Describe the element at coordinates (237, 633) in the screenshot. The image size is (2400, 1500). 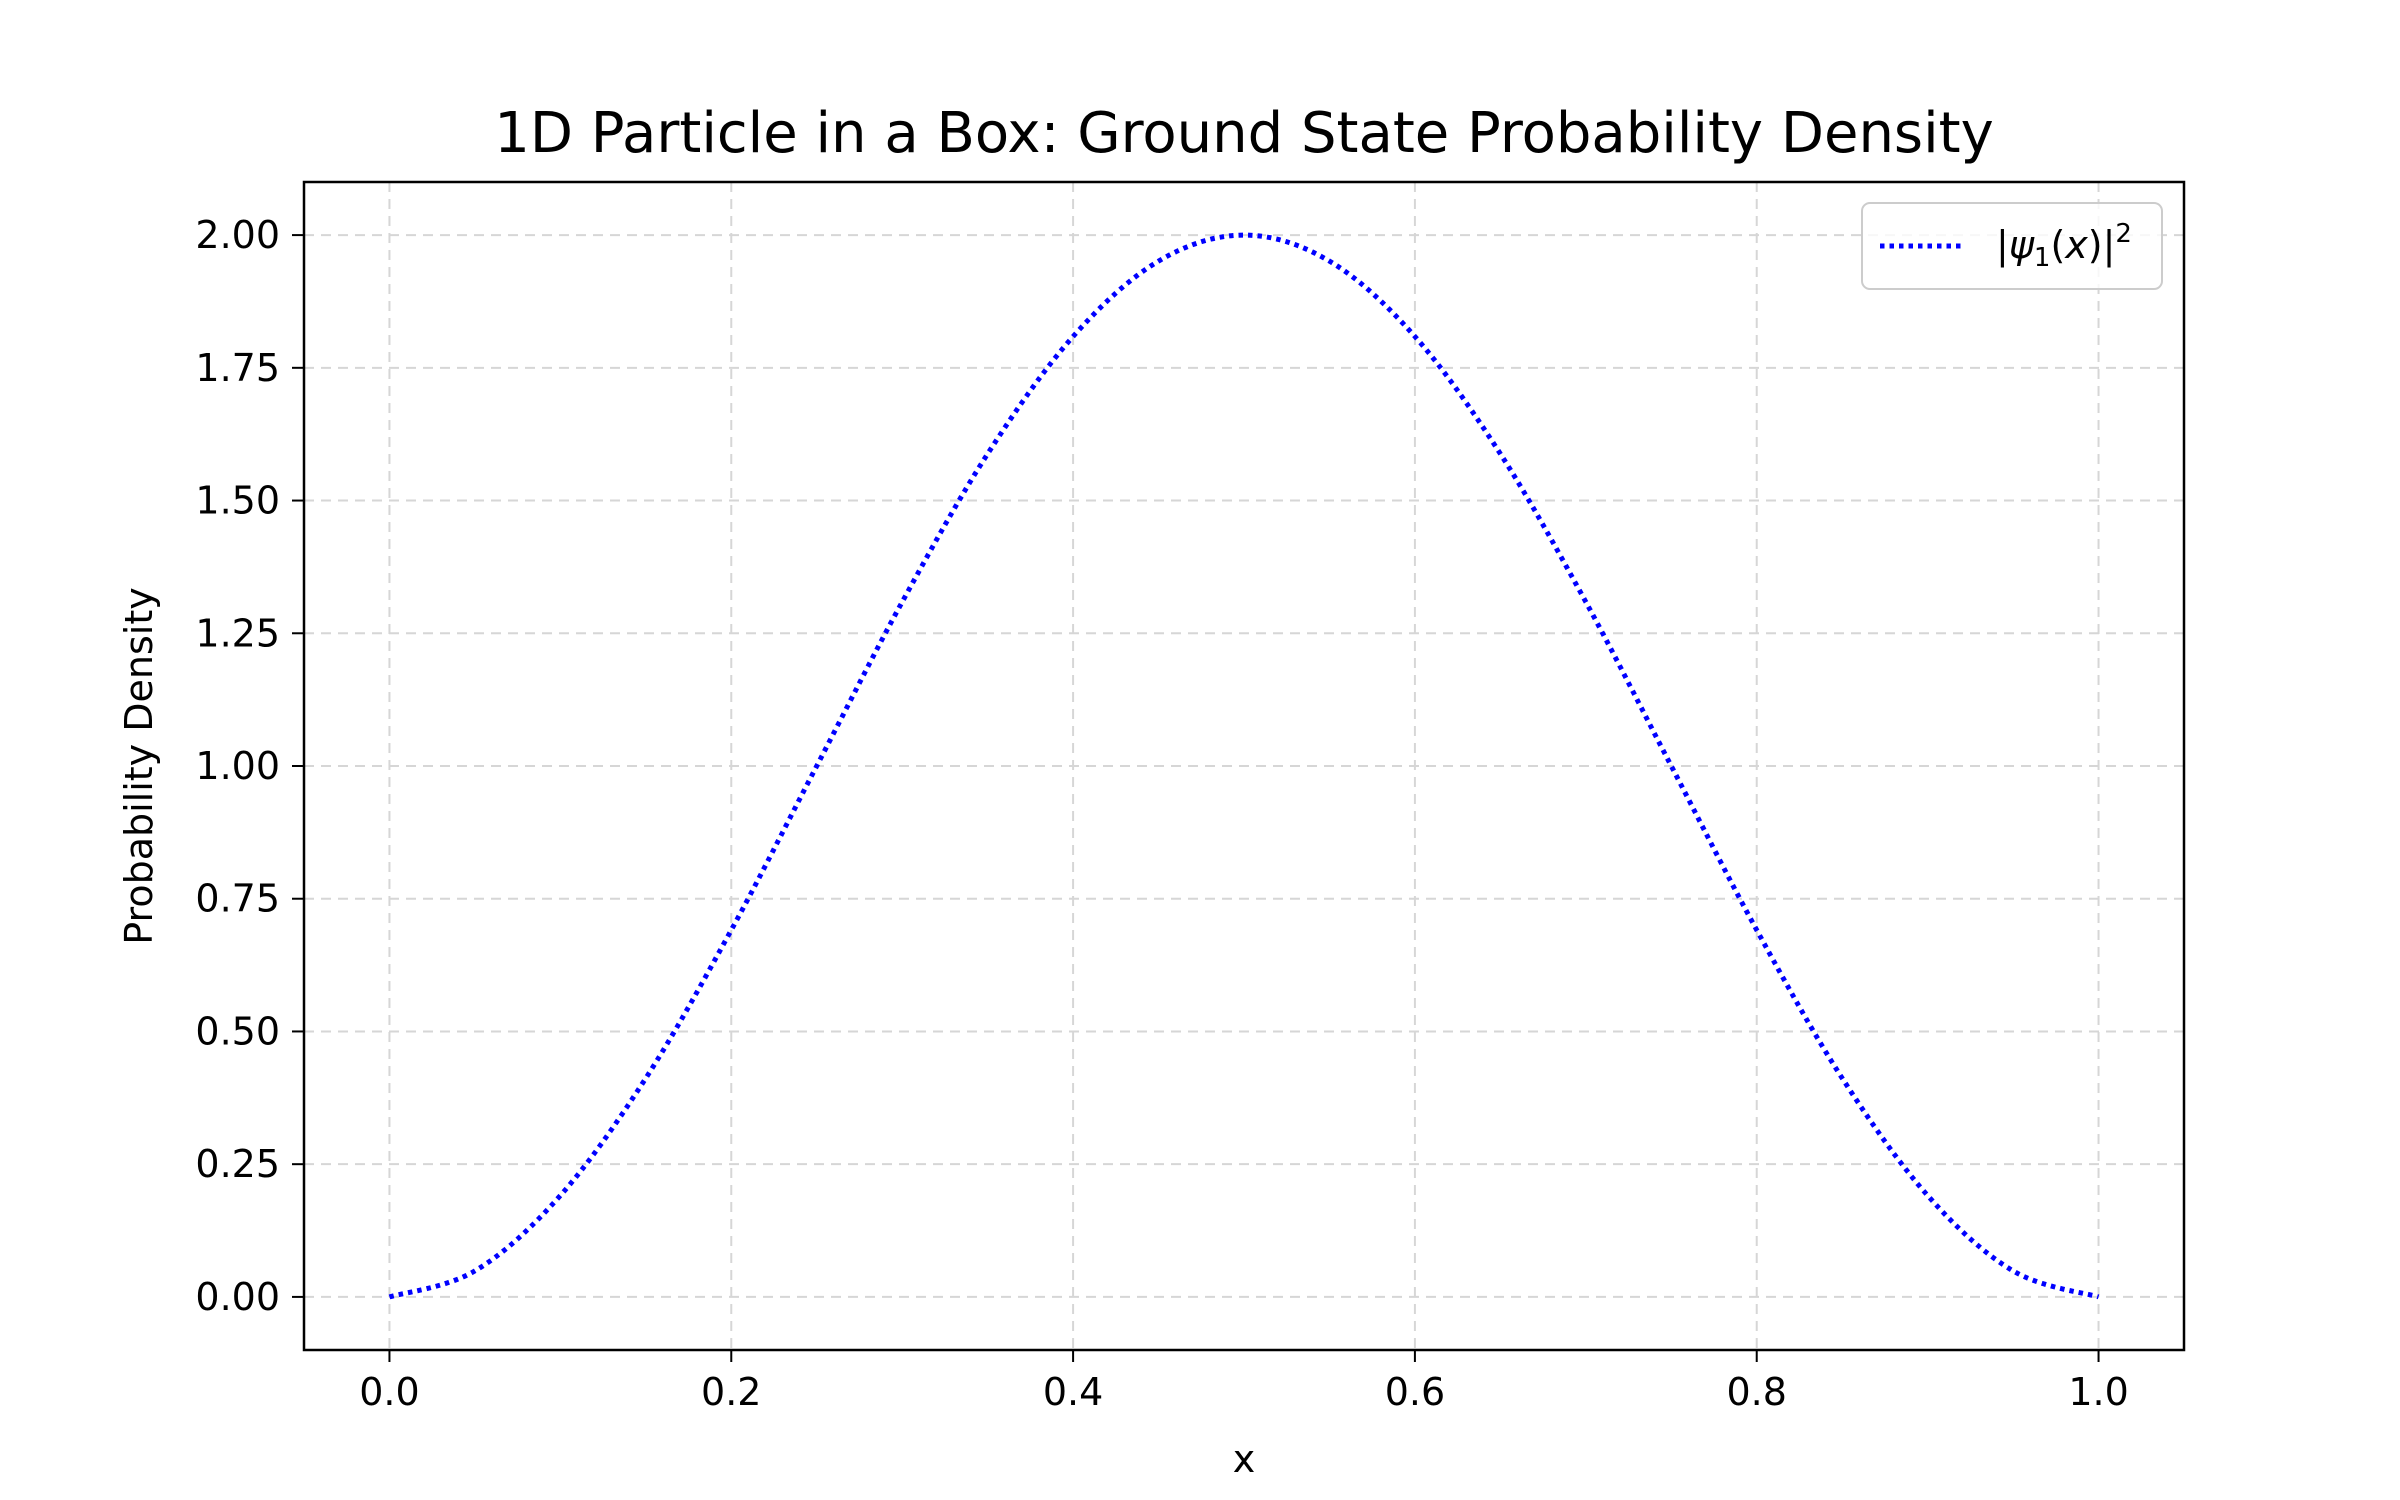
I see `y-tick-label: 1.25` at that location.